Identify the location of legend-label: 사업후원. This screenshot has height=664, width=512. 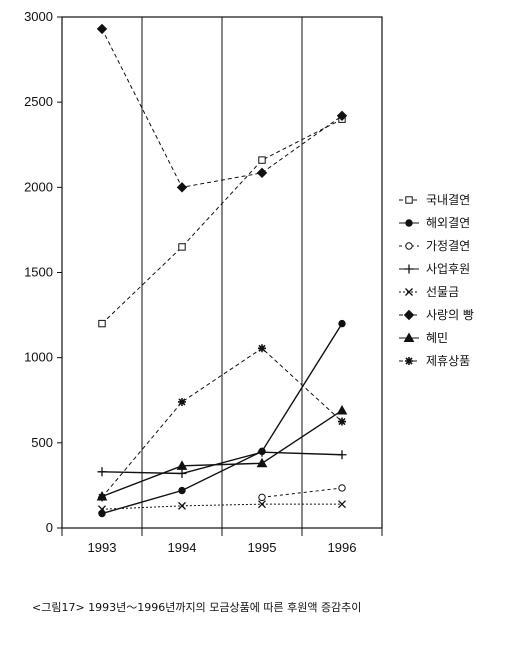
(448, 269).